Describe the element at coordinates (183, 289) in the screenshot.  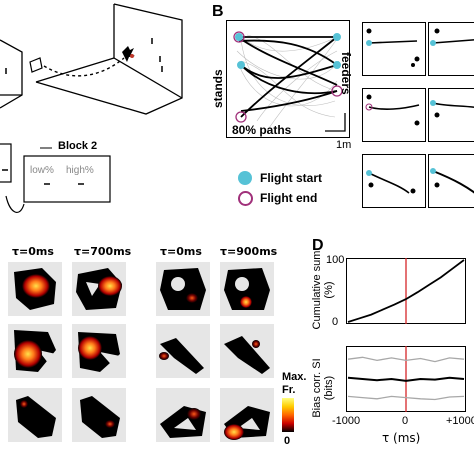
I see `heatmap-r1-c3` at that location.